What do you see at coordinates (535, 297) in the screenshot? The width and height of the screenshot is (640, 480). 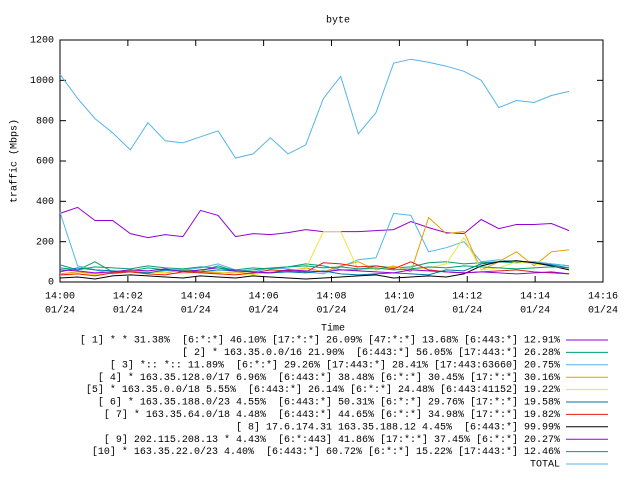 I see `x-tick-label: 14:14` at bounding box center [535, 297].